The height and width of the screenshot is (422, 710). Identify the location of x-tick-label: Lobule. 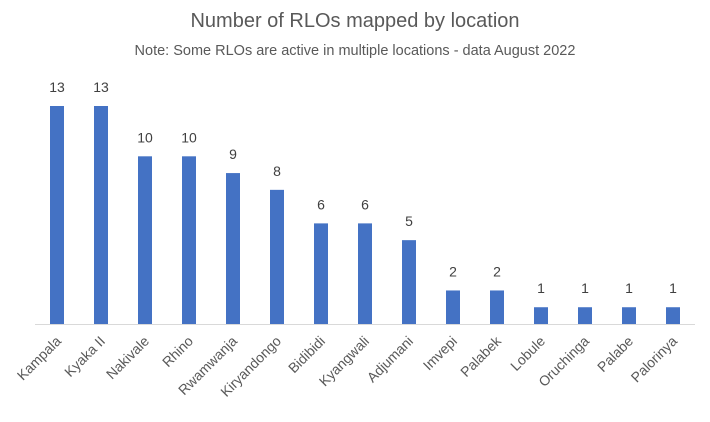
(527, 353).